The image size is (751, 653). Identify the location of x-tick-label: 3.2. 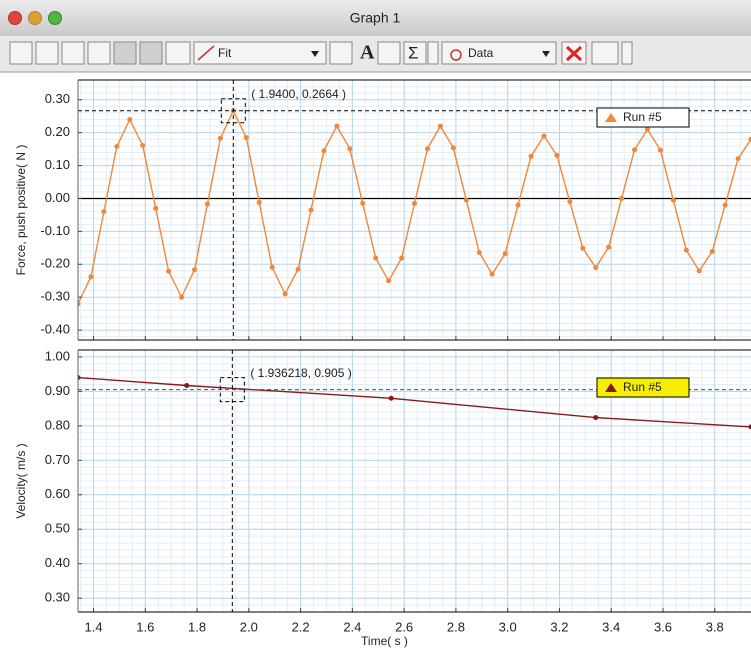
(559, 626).